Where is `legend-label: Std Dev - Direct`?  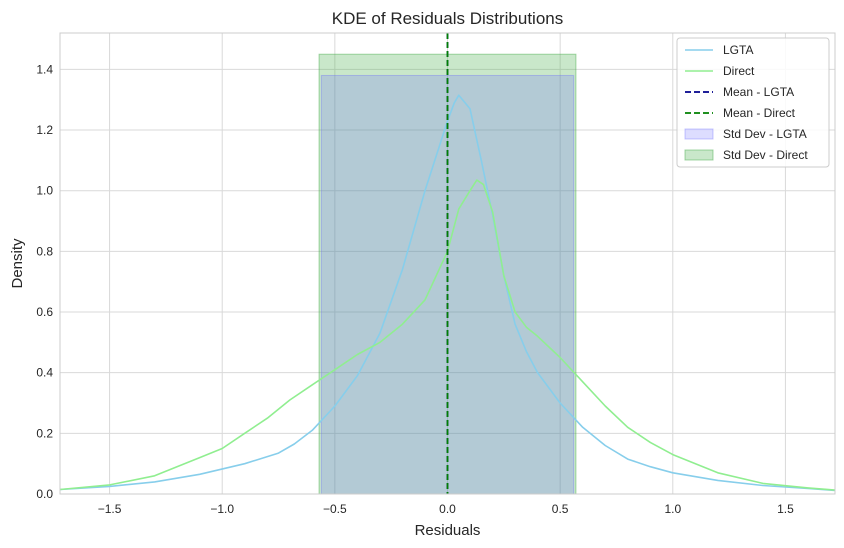 legend-label: Std Dev - Direct is located at coordinates (765, 155).